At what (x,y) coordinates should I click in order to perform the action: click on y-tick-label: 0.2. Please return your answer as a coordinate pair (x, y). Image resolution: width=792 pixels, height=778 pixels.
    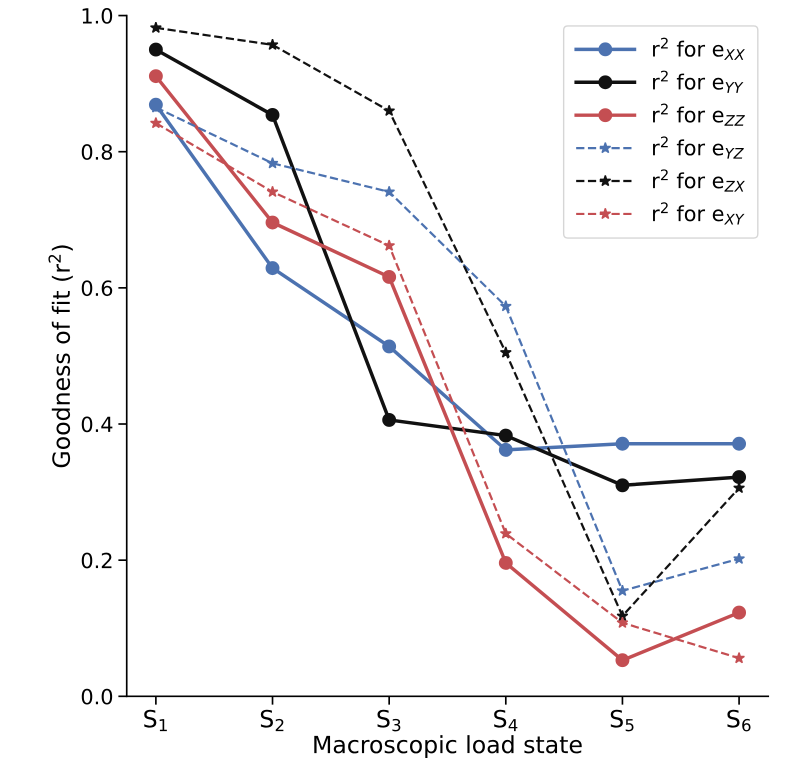
    Looking at the image, I should click on (97, 560).